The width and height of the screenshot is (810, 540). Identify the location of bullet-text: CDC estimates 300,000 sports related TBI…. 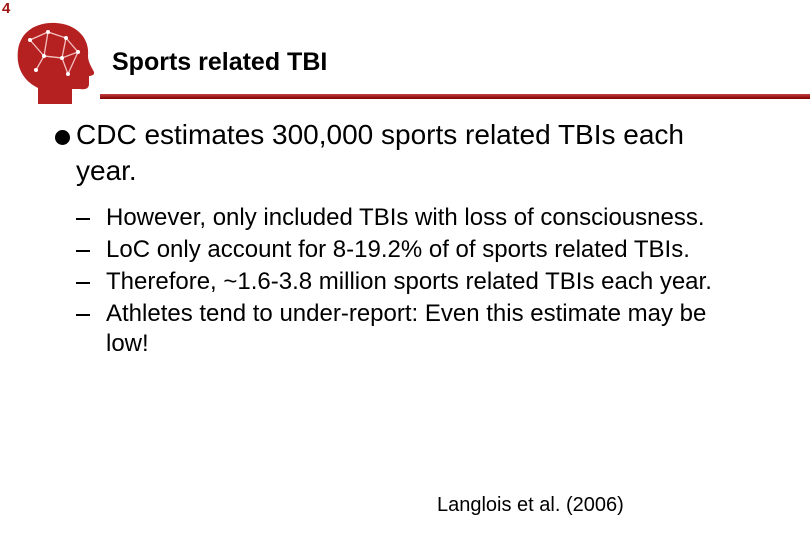
(380, 152).